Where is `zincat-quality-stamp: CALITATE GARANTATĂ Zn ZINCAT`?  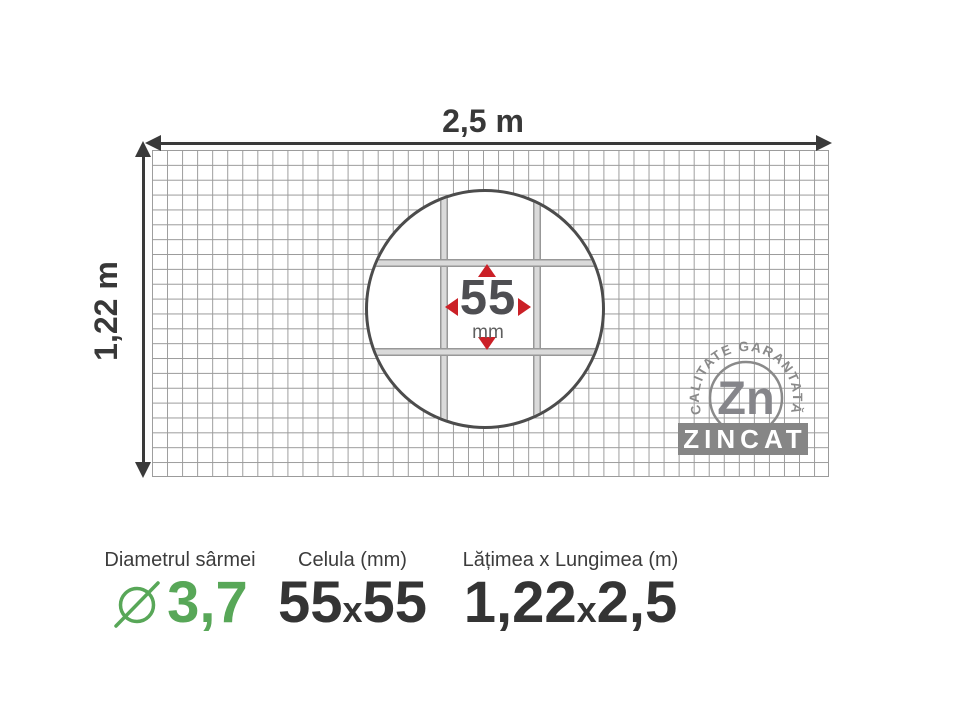
zincat-quality-stamp: CALITATE GARANTATĂ Zn ZINCAT is located at coordinates (743, 397).